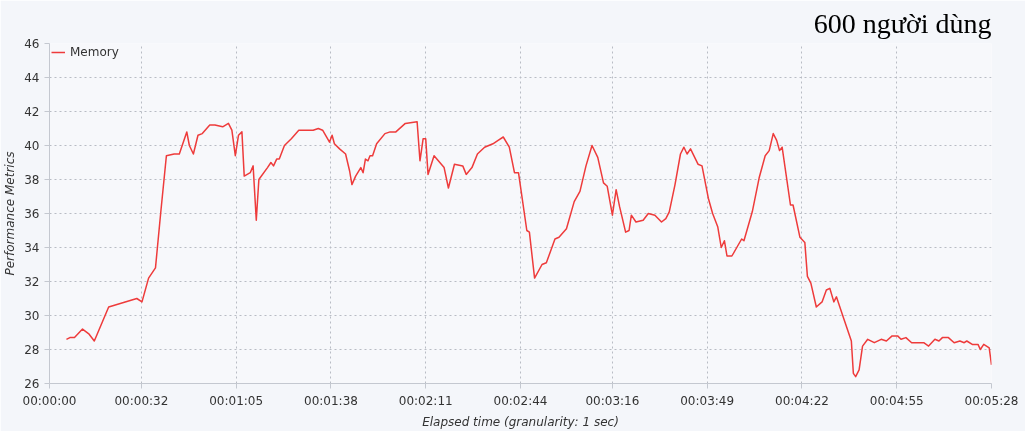 This screenshot has width=1025, height=431. Describe the element at coordinates (520, 421) in the screenshot. I see `x-axis-title: Elapsed time (granularity: 1 sec)` at that location.